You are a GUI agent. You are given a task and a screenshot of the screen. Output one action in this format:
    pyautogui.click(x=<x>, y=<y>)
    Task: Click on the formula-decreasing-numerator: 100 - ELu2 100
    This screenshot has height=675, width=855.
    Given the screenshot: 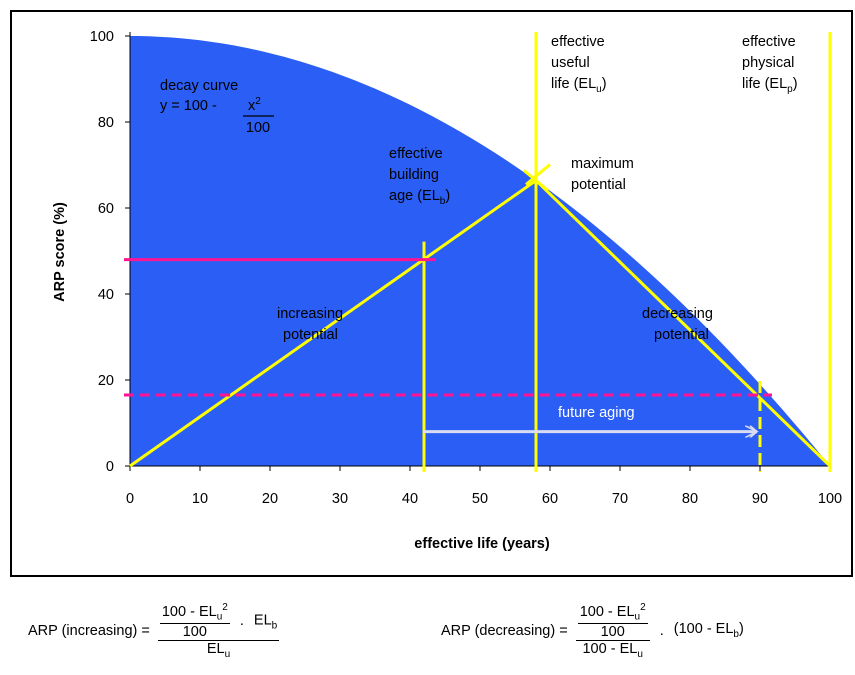 What is the action you would take?
    pyautogui.click(x=612, y=621)
    